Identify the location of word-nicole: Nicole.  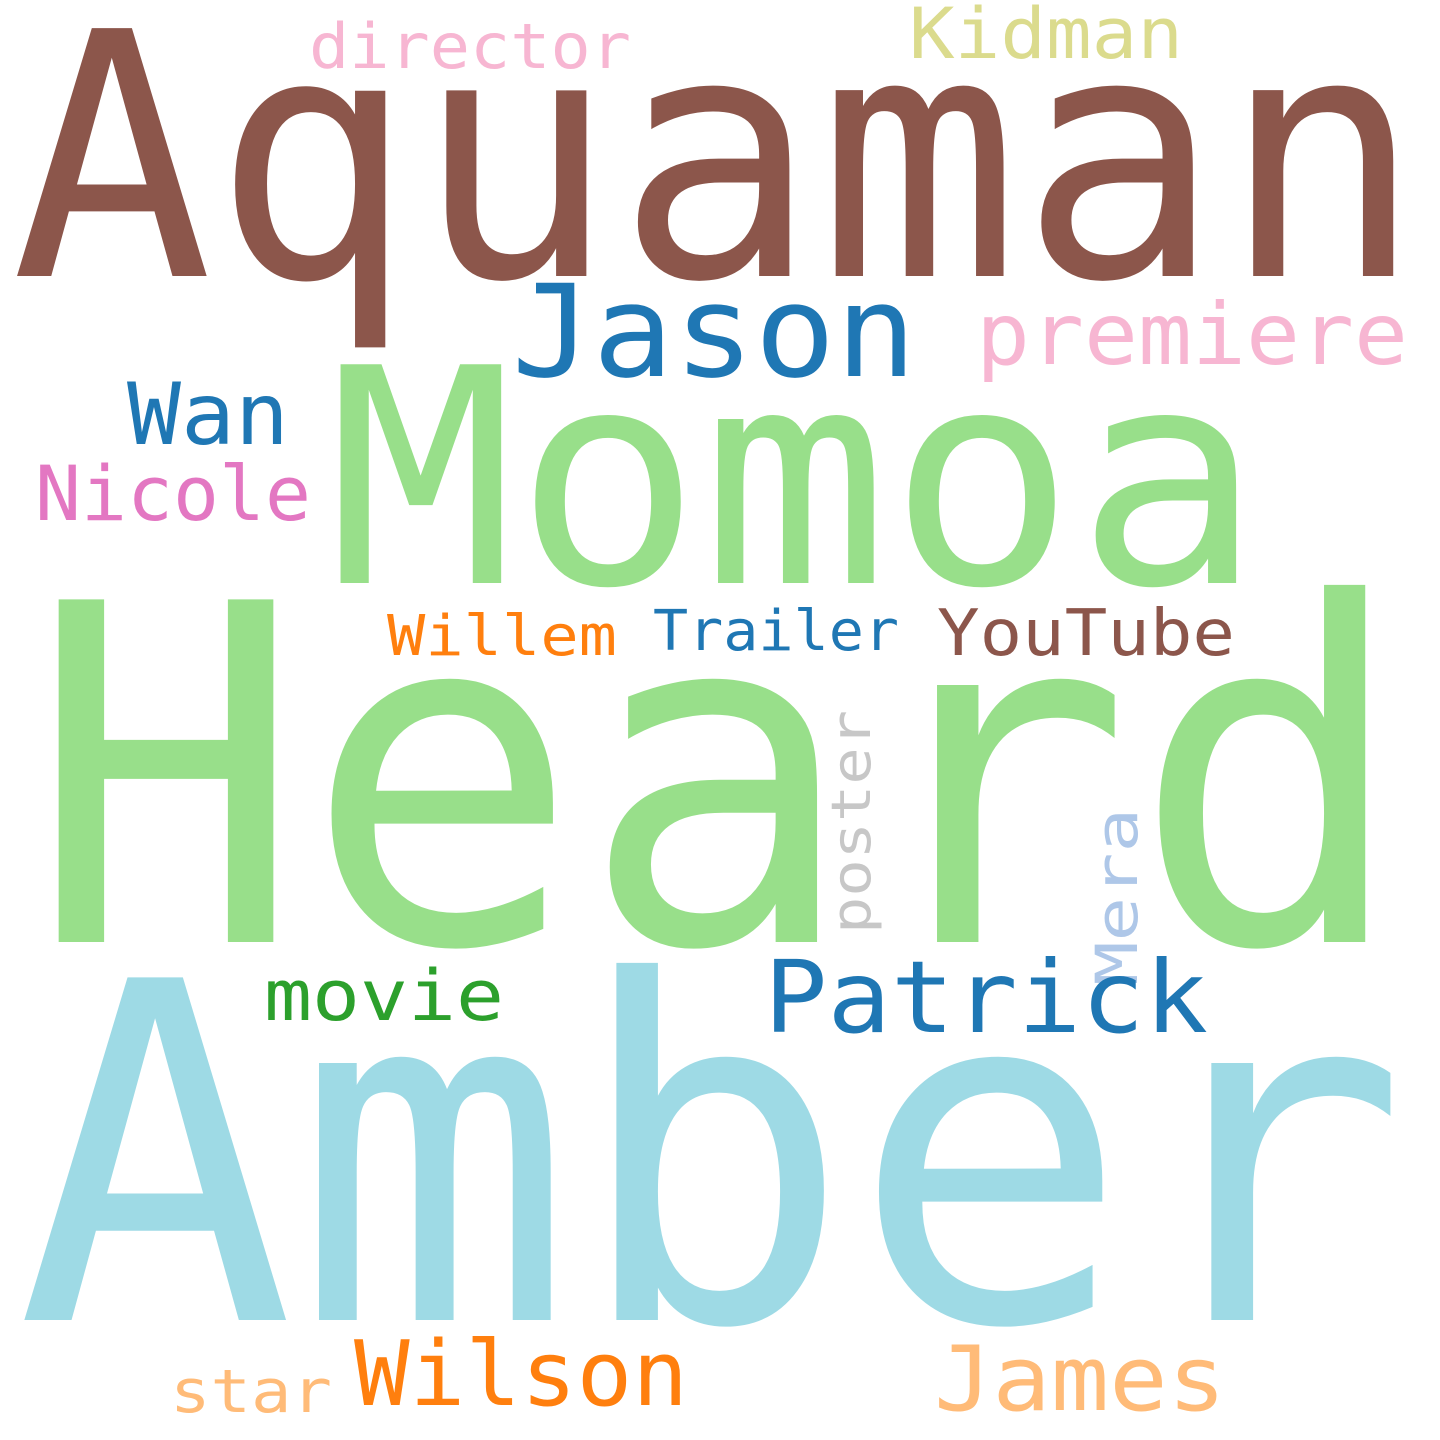
(173, 493).